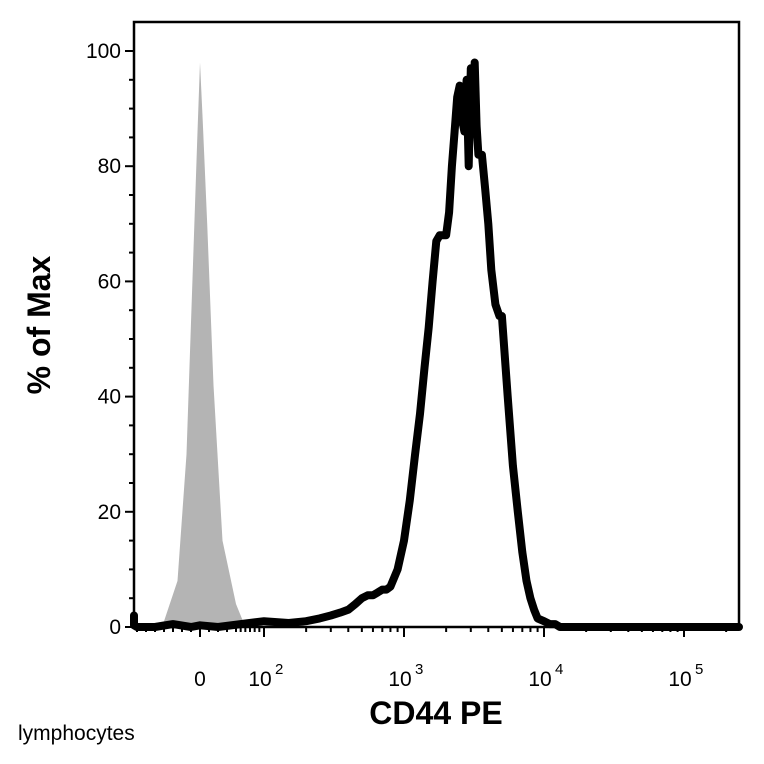  Describe the element at coordinates (129, 339) in the screenshot. I see `y-axis-ticks` at that location.